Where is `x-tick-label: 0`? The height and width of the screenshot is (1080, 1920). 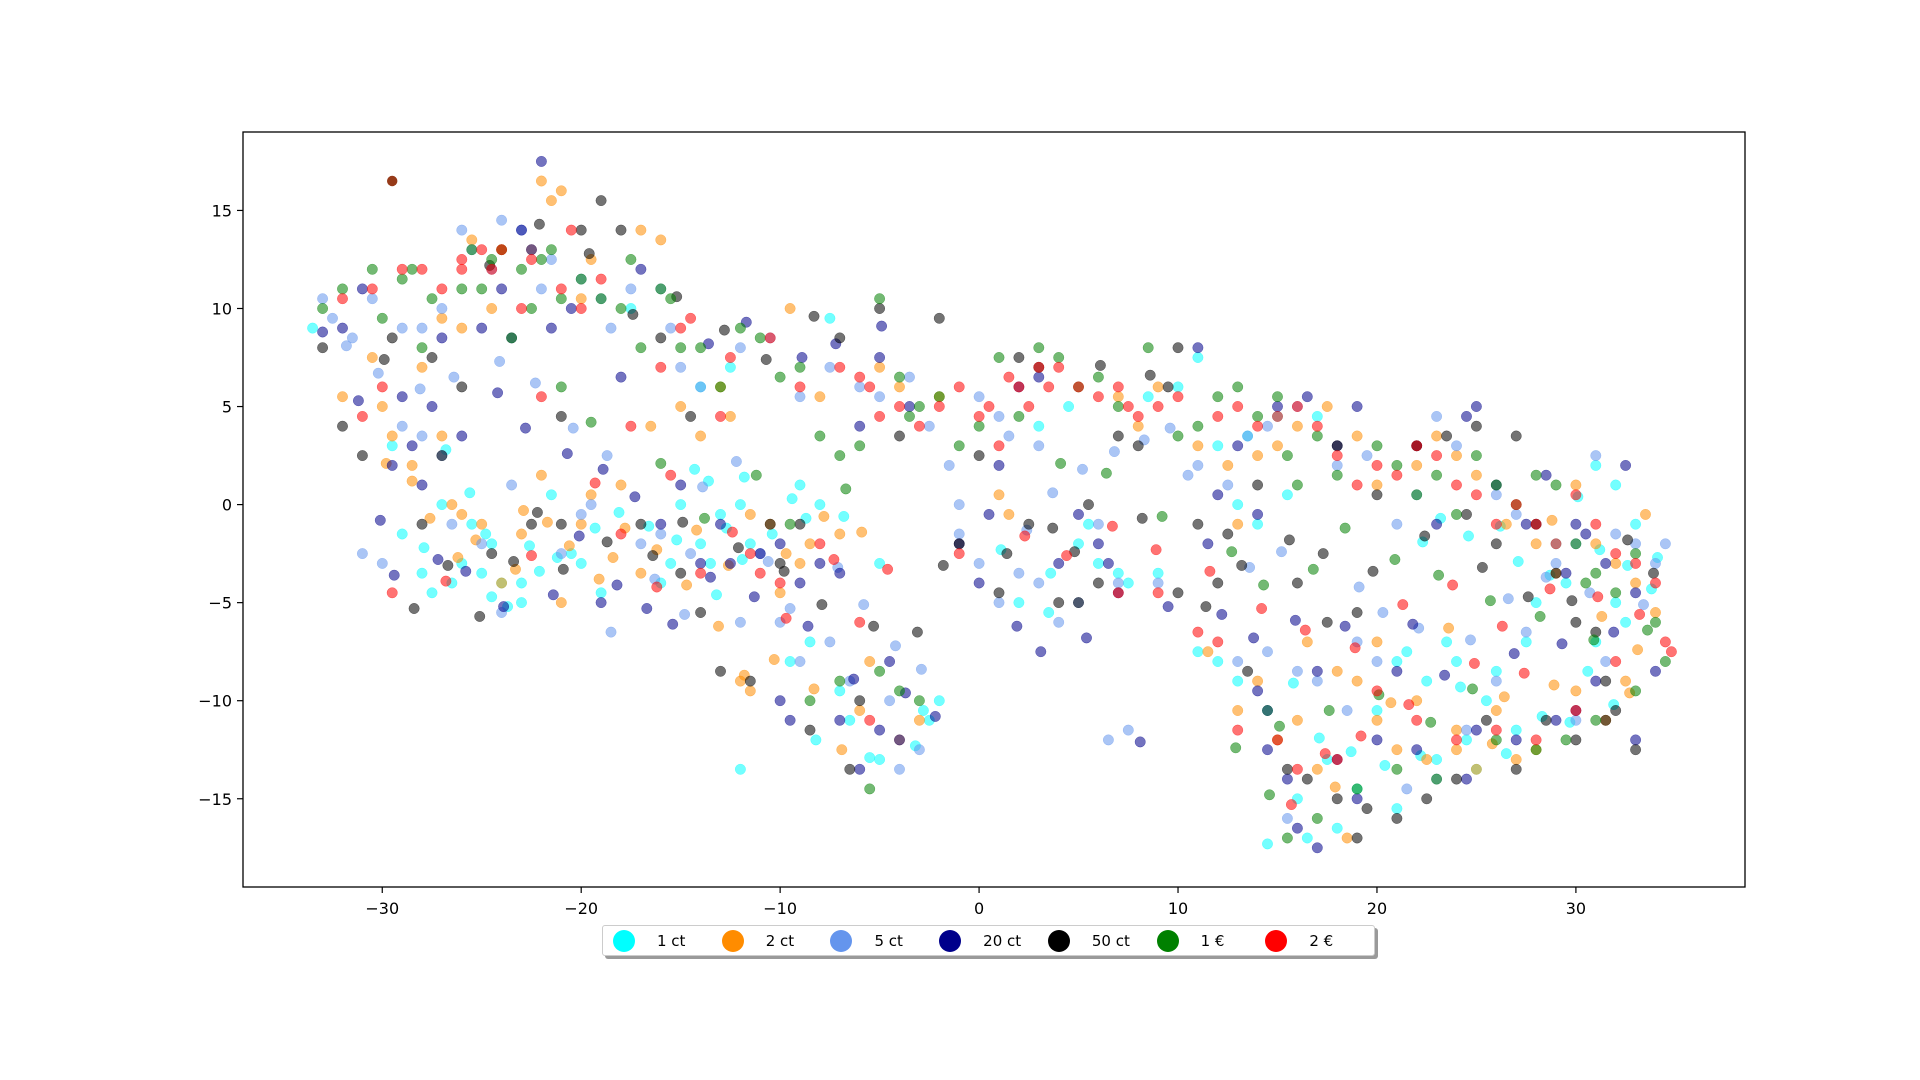 x-tick-label: 0 is located at coordinates (979, 908).